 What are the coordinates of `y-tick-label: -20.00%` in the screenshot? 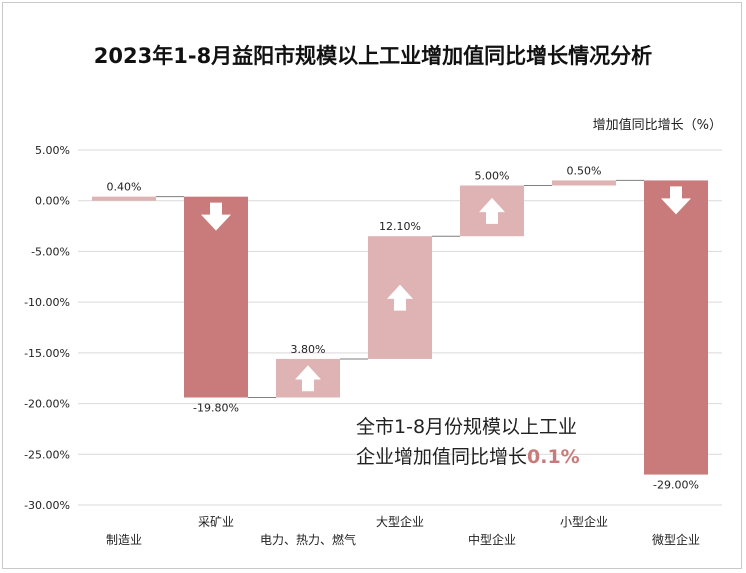 It's located at (47, 404).